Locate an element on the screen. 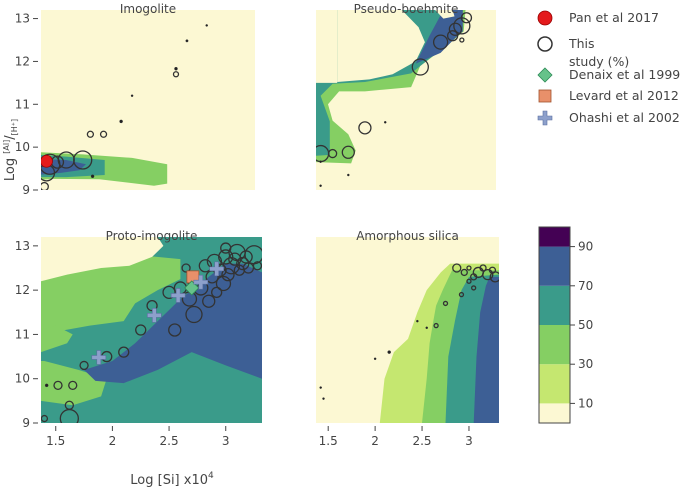 The width and height of the screenshot is (680, 489). legend-label: Ohashi et al 2002 is located at coordinates (624, 117).